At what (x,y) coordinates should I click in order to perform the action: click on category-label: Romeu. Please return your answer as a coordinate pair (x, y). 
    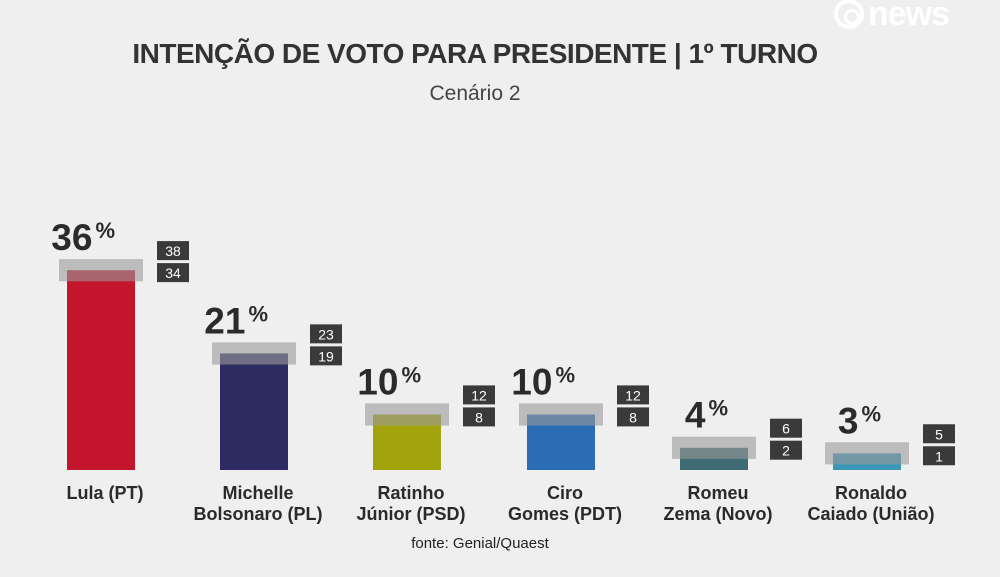
    Looking at the image, I should click on (717, 493).